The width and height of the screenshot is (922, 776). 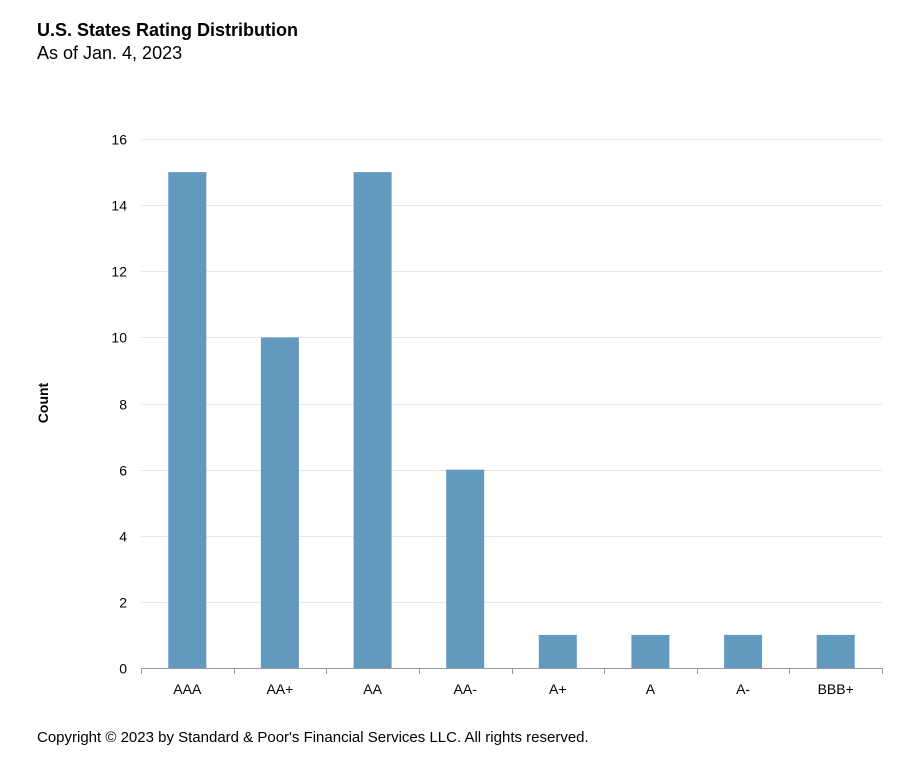 I want to click on bar-AA+, so click(x=279, y=502).